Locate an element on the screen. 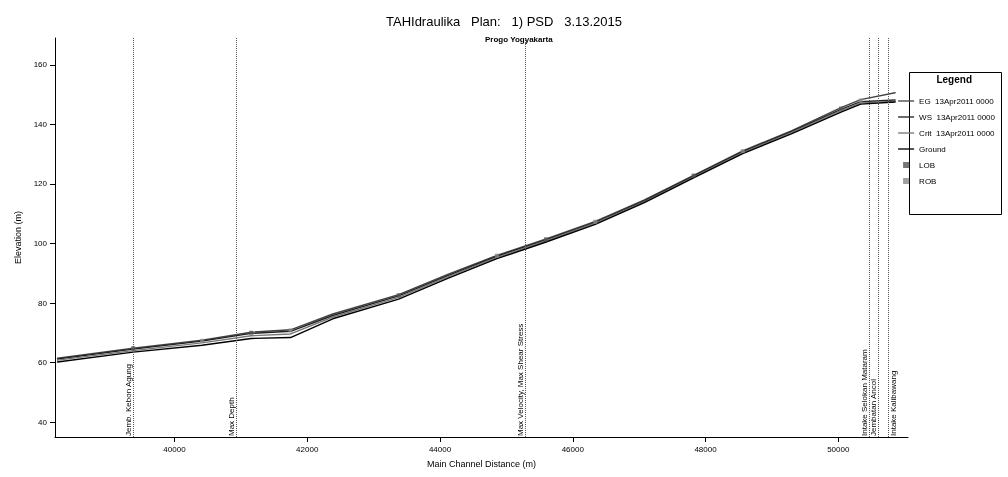 This screenshot has width=1008, height=477. x-tick-label: 40000 is located at coordinates (175, 449).